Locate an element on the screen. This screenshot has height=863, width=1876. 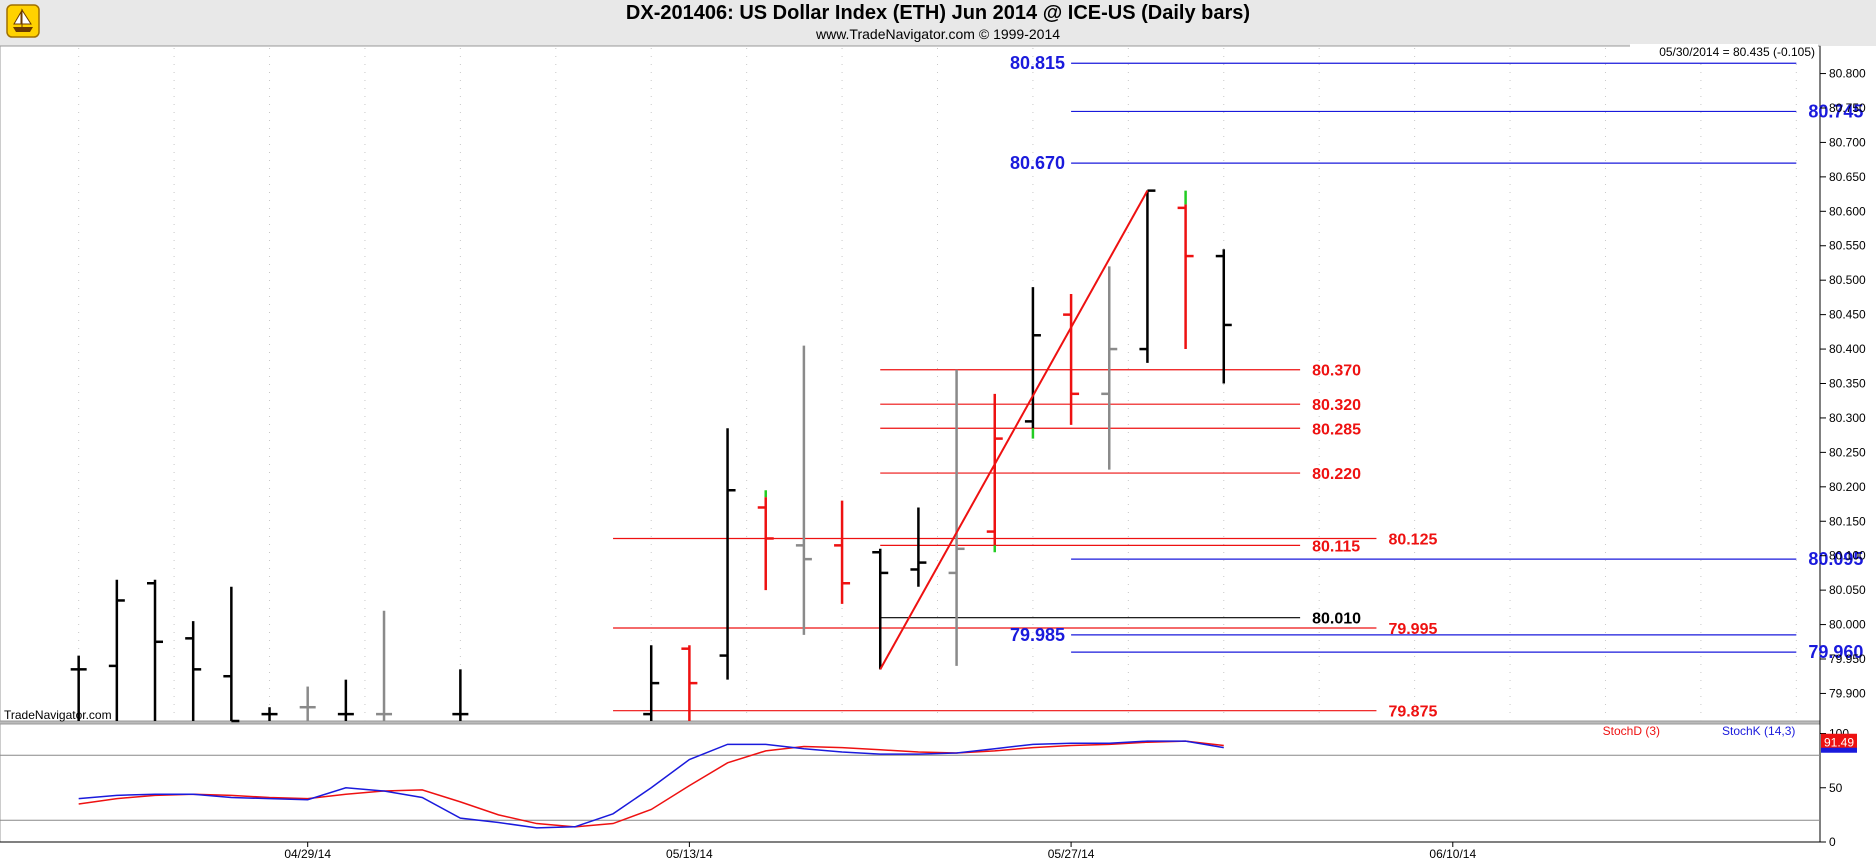
date-tick-label: 06/10/14 is located at coordinates (1452, 854).